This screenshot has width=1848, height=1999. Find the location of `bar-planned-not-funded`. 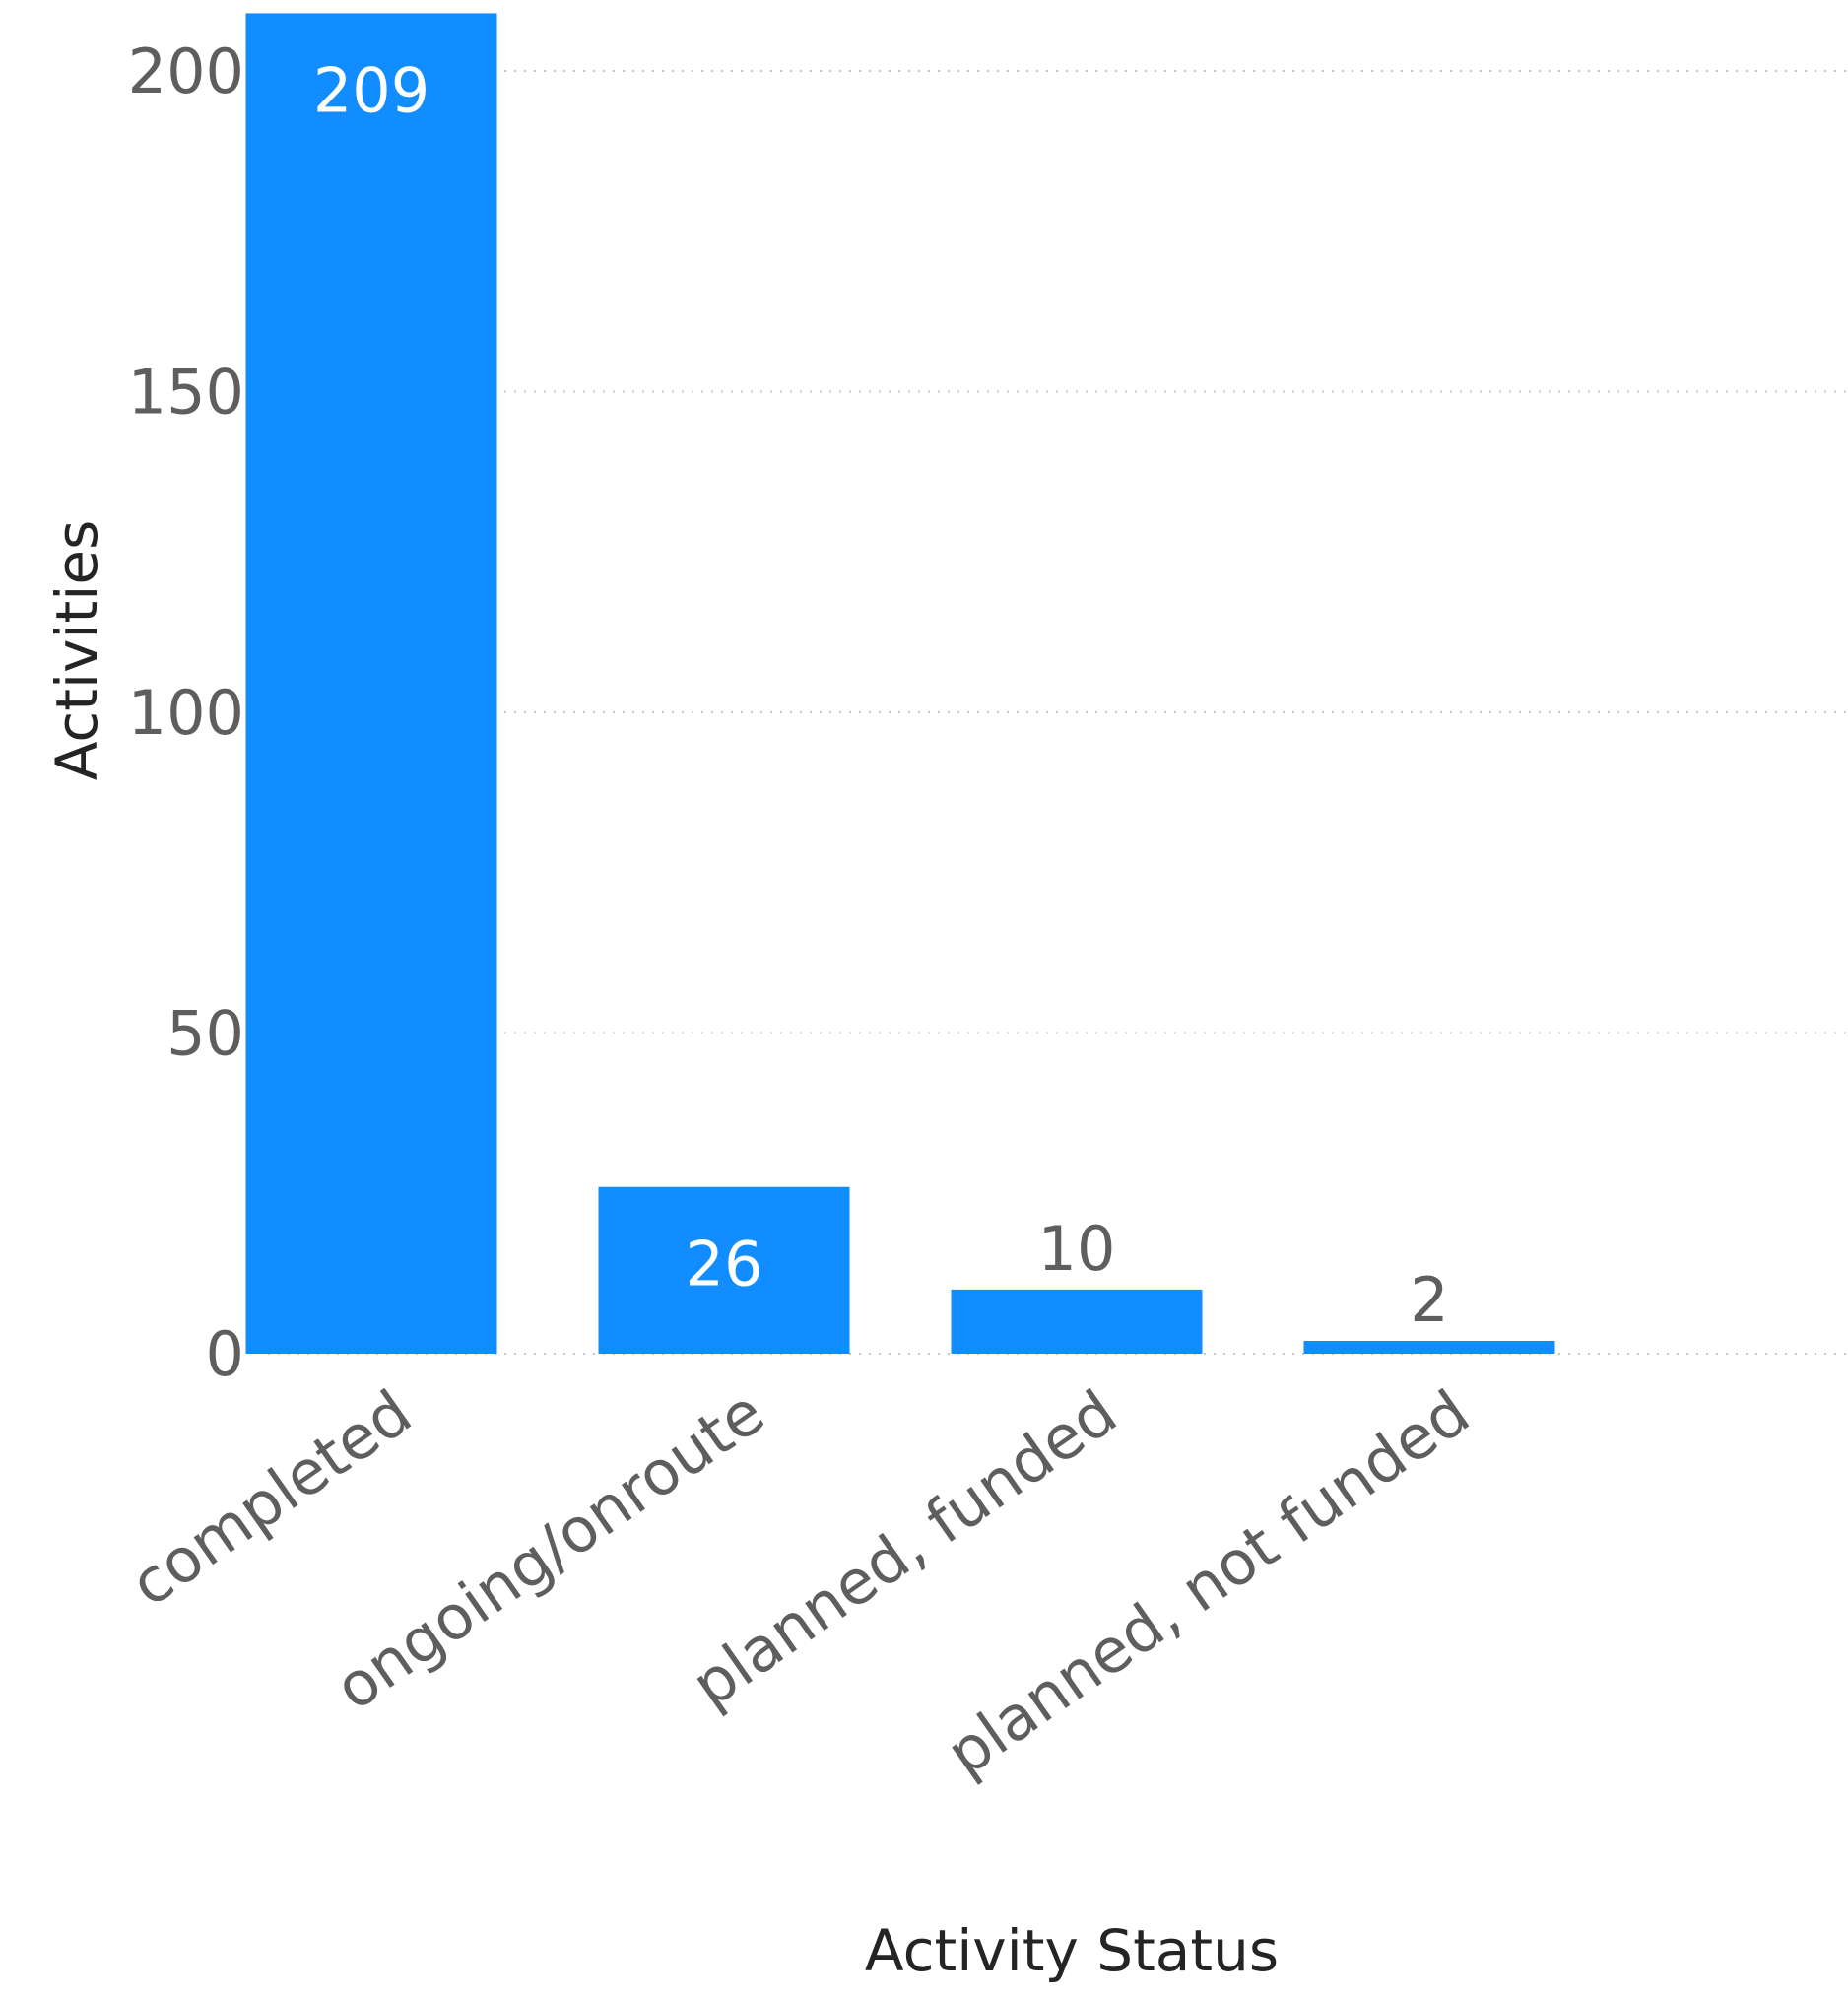

bar-planned-not-funded is located at coordinates (1429, 1347).